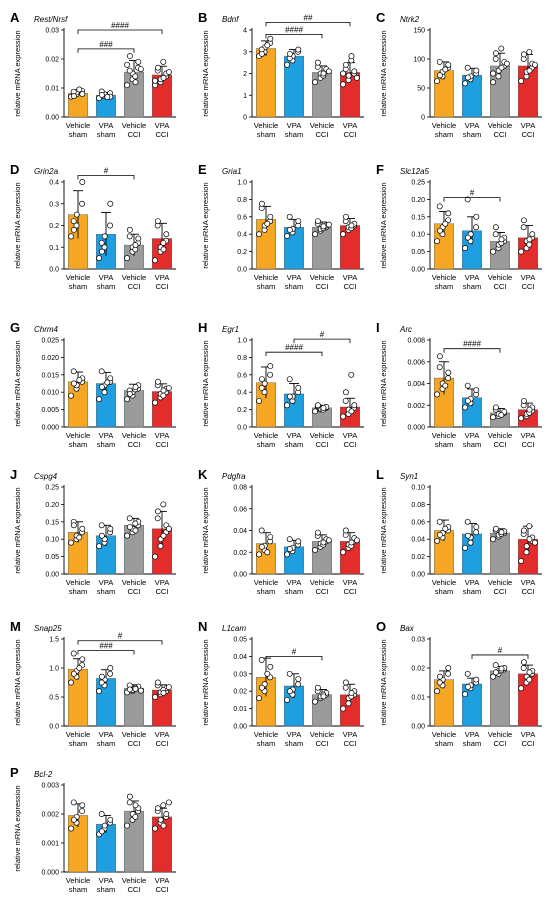  I want to click on gene-name: Snap25, so click(48, 628).